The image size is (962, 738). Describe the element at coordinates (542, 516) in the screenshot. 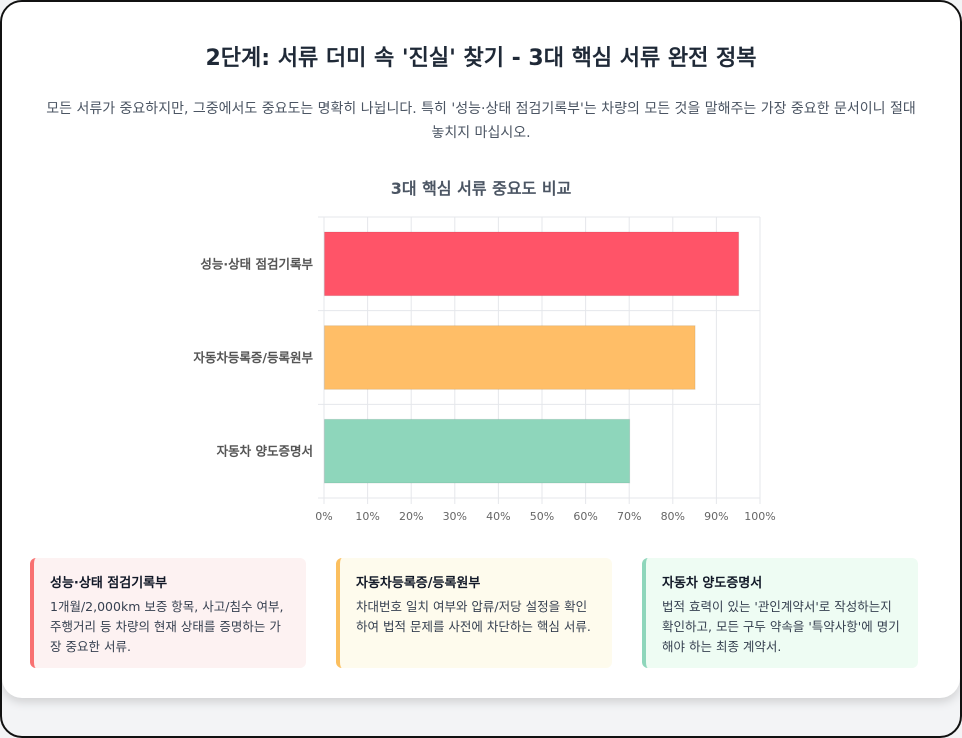

I see `x-tick-label: 50%` at that location.